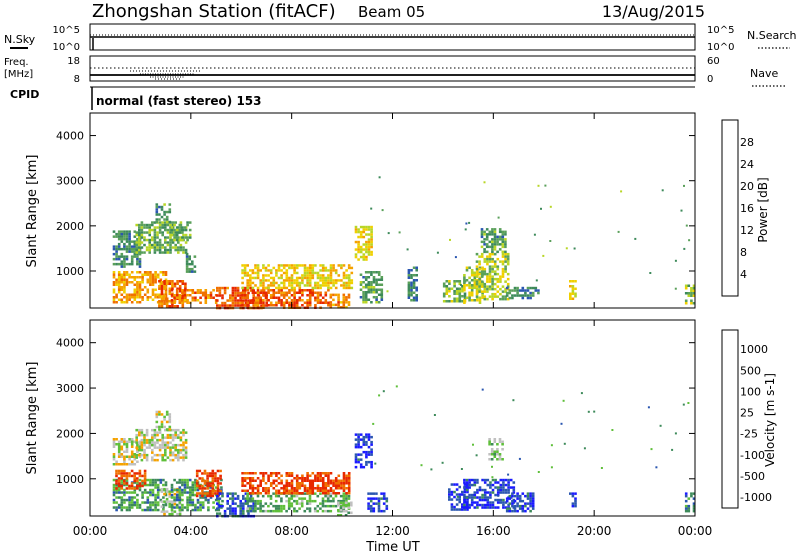 The height and width of the screenshot is (554, 800). What do you see at coordinates (763, 209) in the screenshot?
I see `power-colorbar-label: Power [dB]` at bounding box center [763, 209].